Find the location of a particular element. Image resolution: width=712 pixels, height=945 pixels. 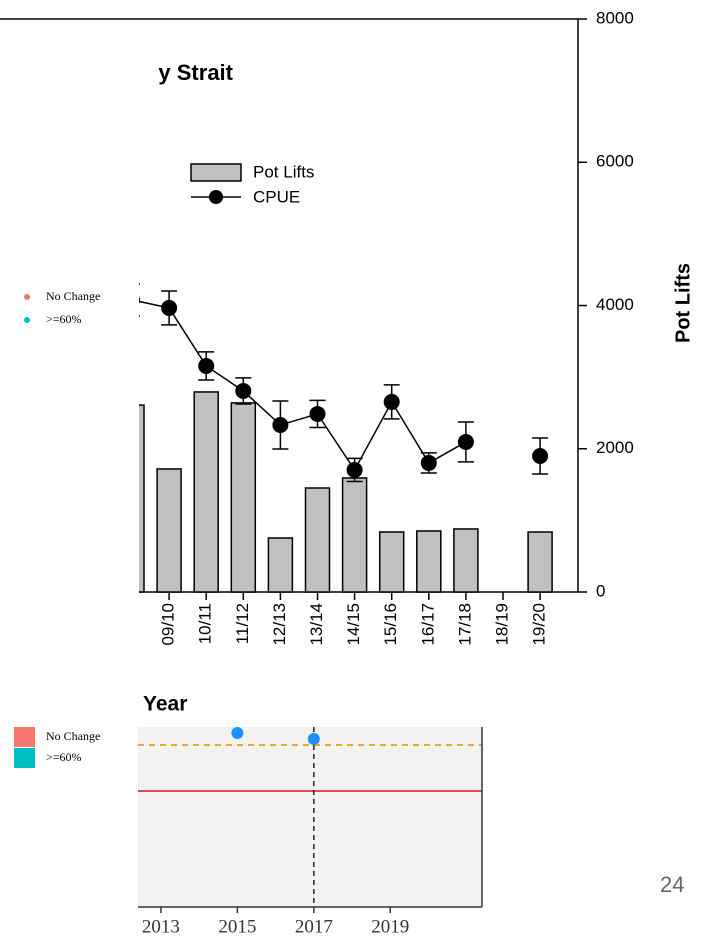

chart-scatter: 2013 2015 2017 2019 is located at coordinates (310, 832).